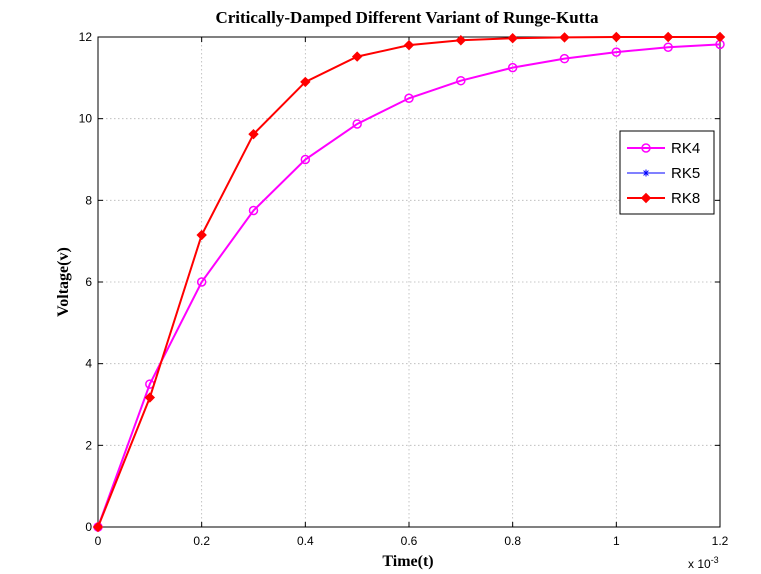 This screenshot has height=574, width=761. Describe the element at coordinates (88, 527) in the screenshot. I see `y-tick-label: 0` at that location.